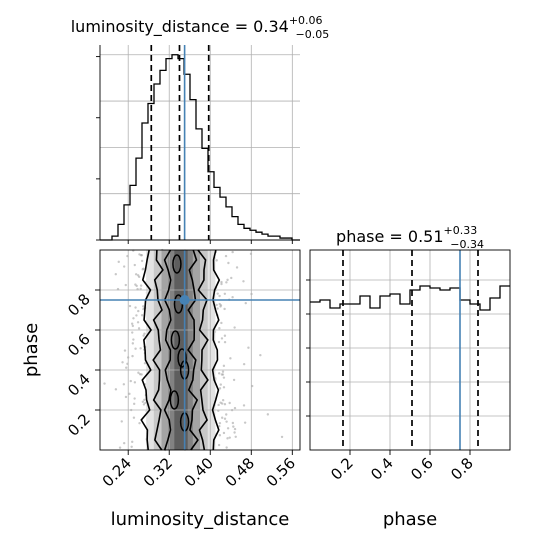  What do you see at coordinates (158, 472) in the screenshot?
I see `joint-xtick-label-1: 0.32` at bounding box center [158, 472].